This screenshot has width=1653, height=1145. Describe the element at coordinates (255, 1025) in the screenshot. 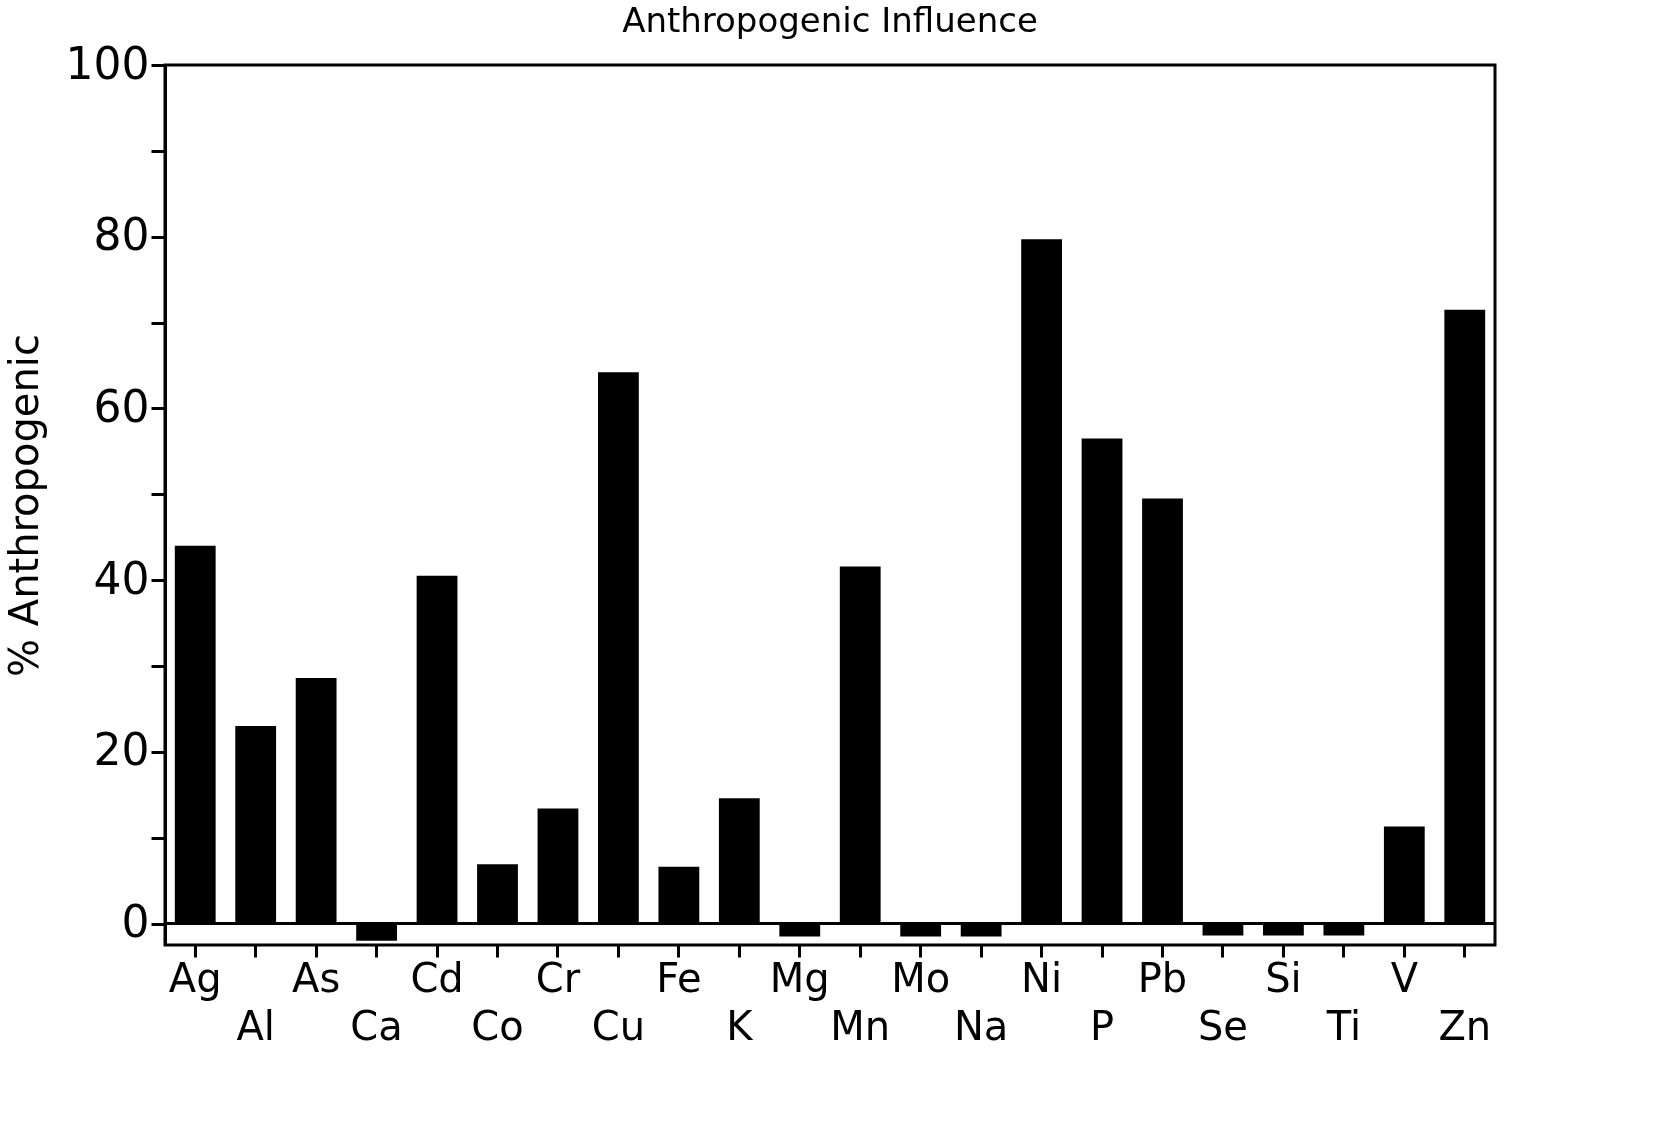

I see `x-tick-label: Al` at that location.